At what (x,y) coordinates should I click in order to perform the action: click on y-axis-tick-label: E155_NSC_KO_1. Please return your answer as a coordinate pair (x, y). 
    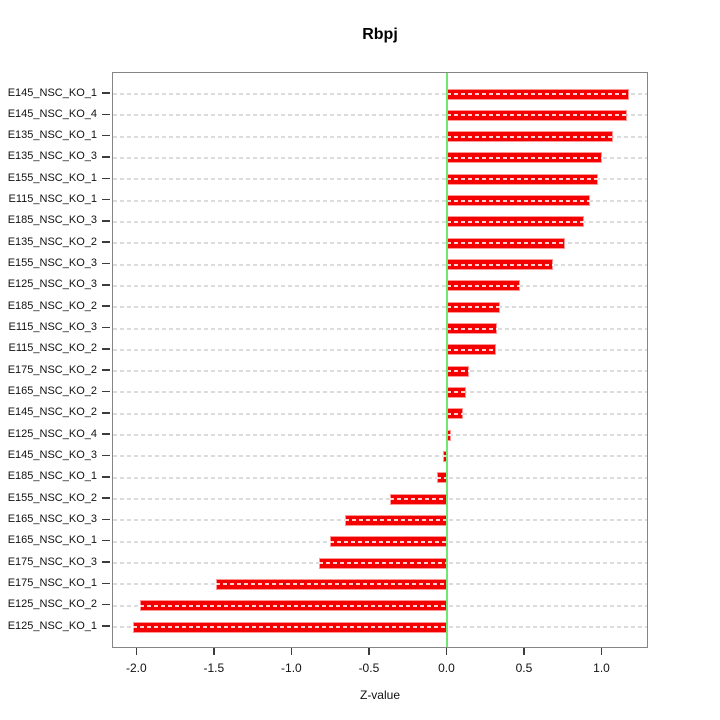
    Looking at the image, I should click on (52, 177).